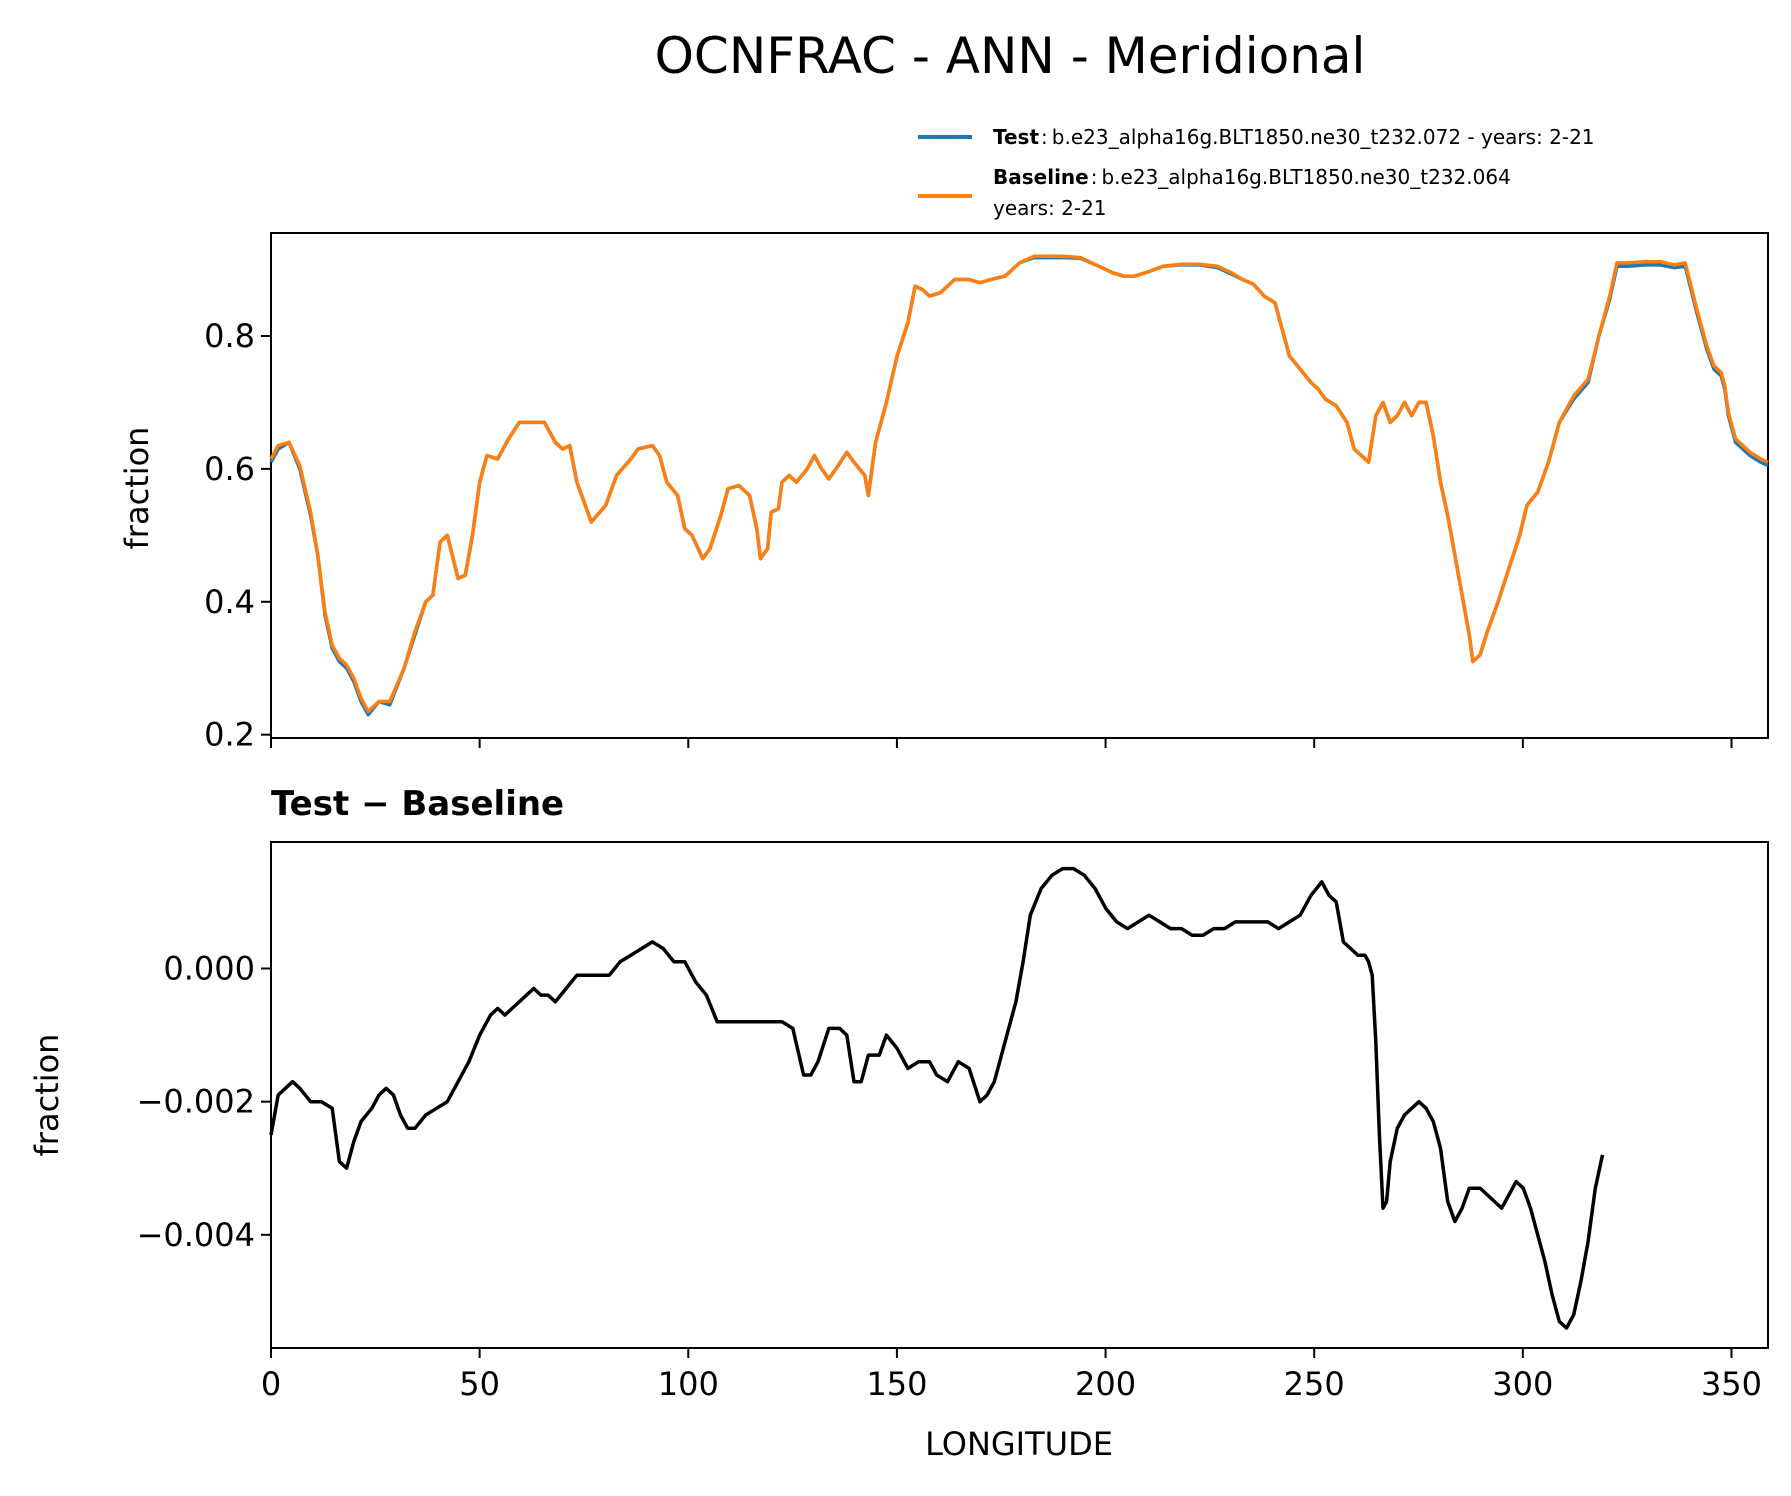  What do you see at coordinates (688, 1384) in the screenshot?
I see `xtick-label: 100` at bounding box center [688, 1384].